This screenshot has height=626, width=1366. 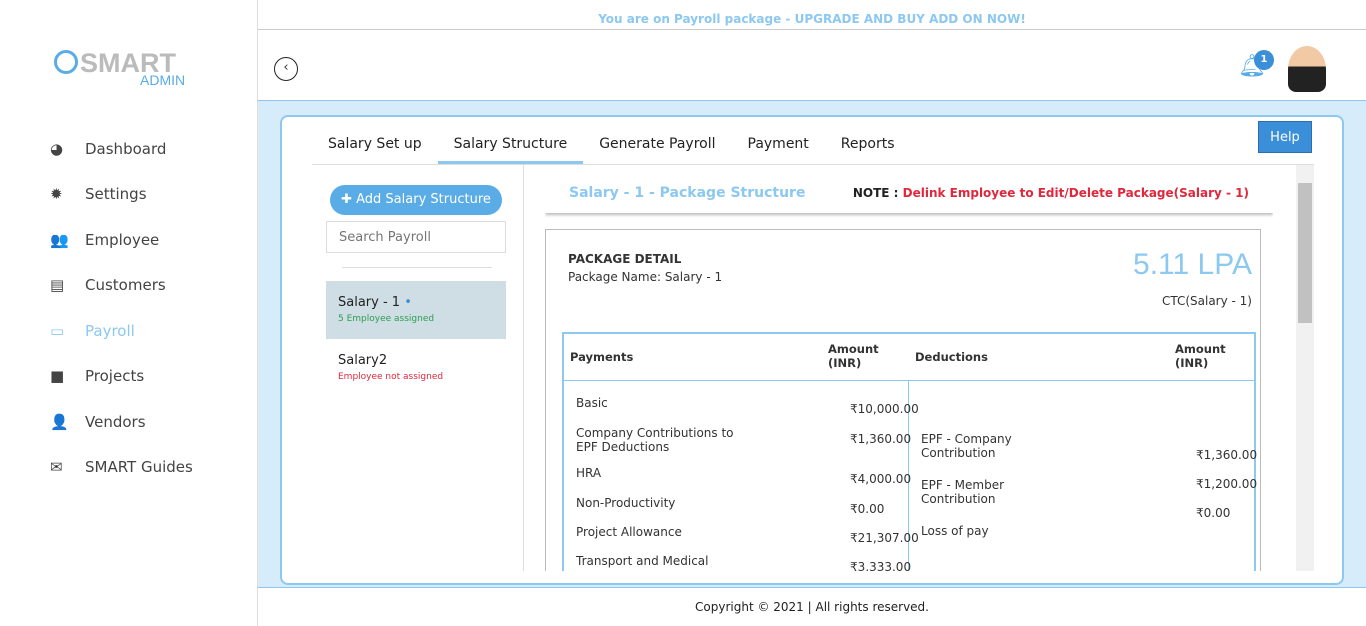 What do you see at coordinates (881, 565) in the screenshot?
I see `payment-amount: ₹3,333.00` at bounding box center [881, 565].